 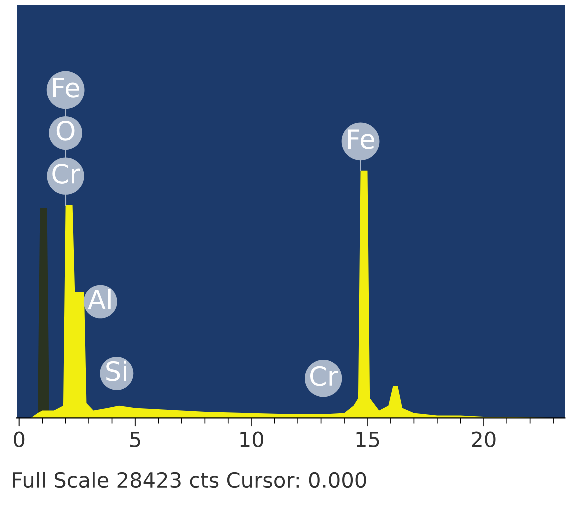 What do you see at coordinates (116, 371) in the screenshot?
I see `annotation: Si` at bounding box center [116, 371].